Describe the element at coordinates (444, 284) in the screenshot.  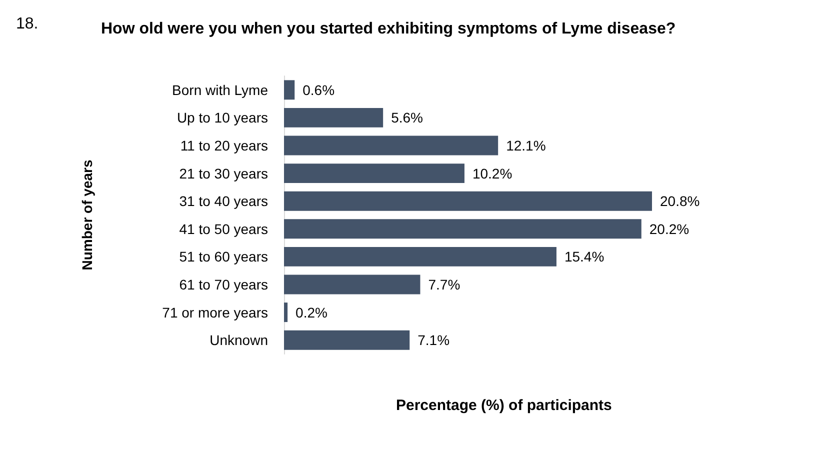
I see `data-label: 7.7%` at that location.